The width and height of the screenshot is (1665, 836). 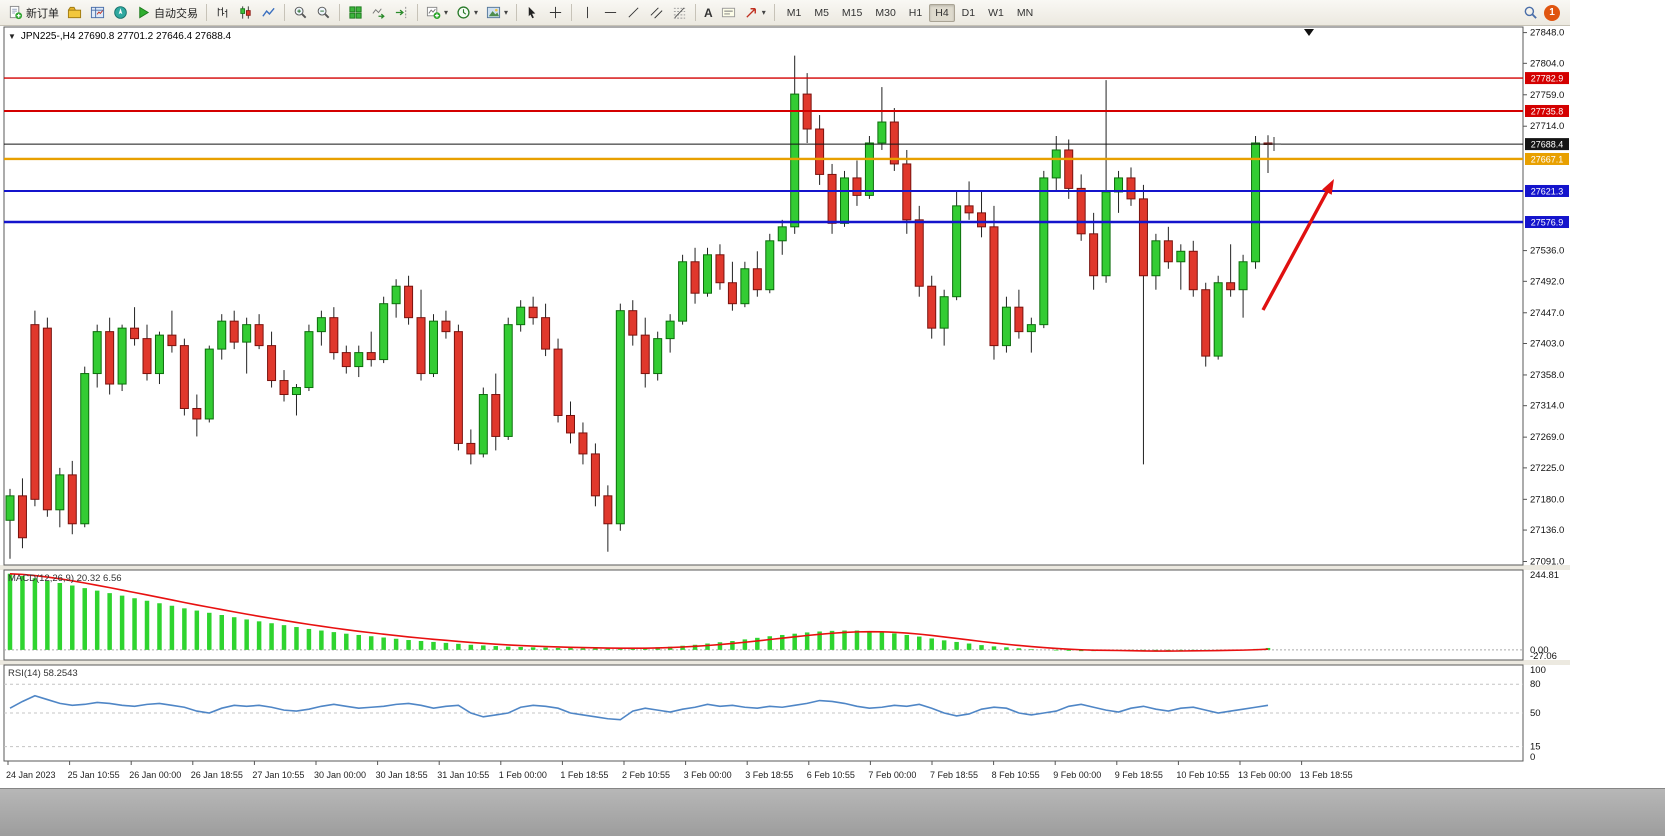 What do you see at coordinates (1547, 33) in the screenshot?
I see `svg-text: 27848.0` at bounding box center [1547, 33].